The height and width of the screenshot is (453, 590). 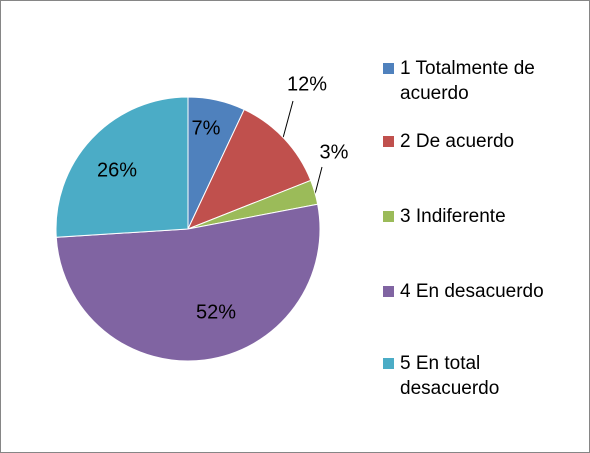 What do you see at coordinates (216, 312) in the screenshot?
I see `data-label: 52%` at bounding box center [216, 312].